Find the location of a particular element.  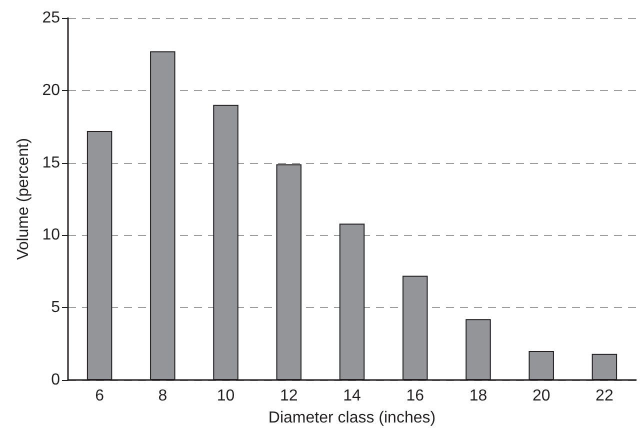

y-tick-label: 25 is located at coordinates (51, 18).